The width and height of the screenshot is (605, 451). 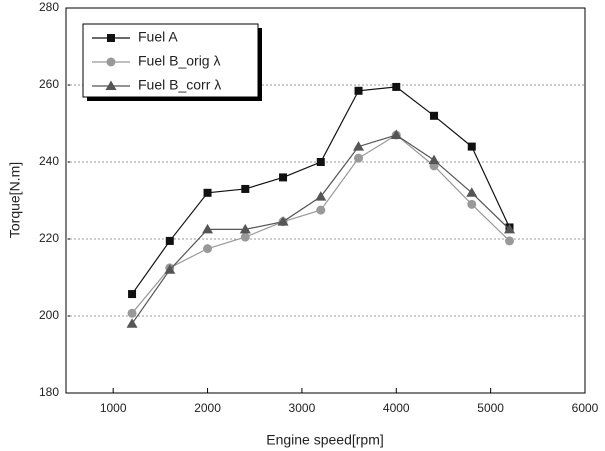 I want to click on legend-label: Fuel B_orig λ, so click(x=179, y=61).